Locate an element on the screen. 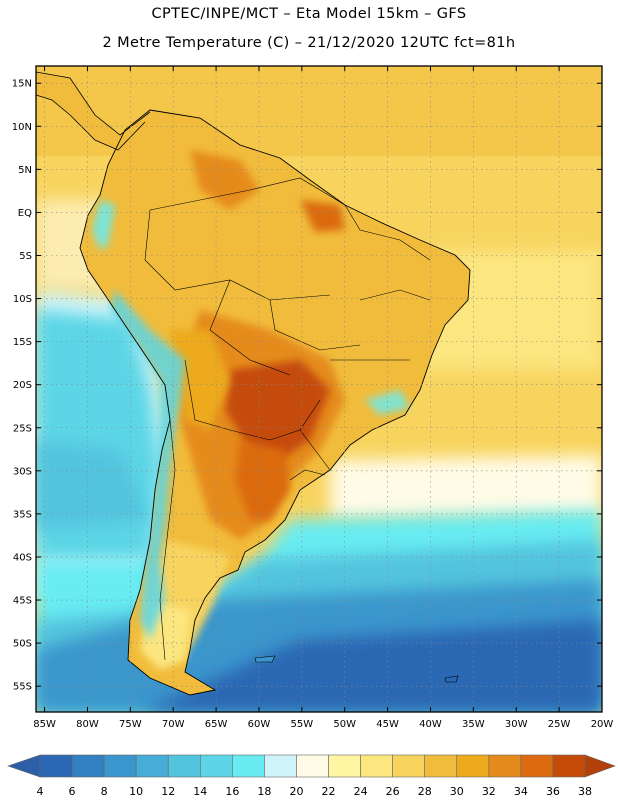 The image size is (618, 800). lat-label: 5N is located at coordinates (25, 170).